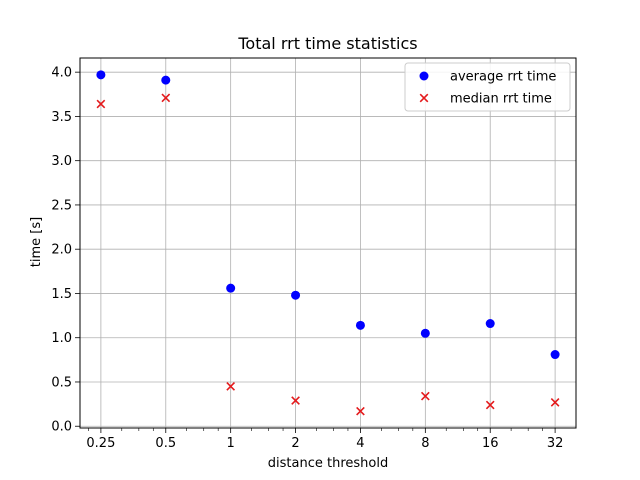 The width and height of the screenshot is (640, 480). What do you see at coordinates (555, 443) in the screenshot?
I see `x-tick-label: 32` at bounding box center [555, 443].